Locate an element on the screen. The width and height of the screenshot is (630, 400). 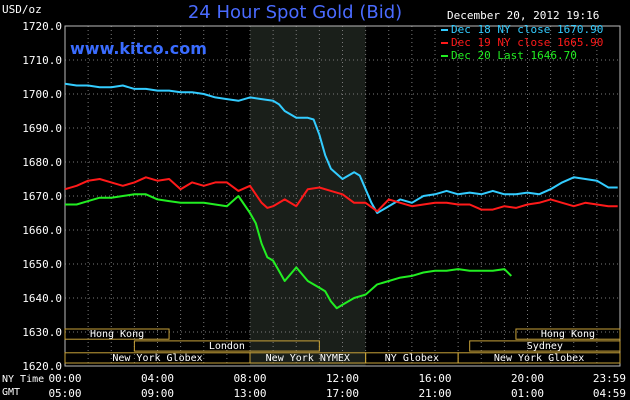
y-tick-label: 1630.0 is located at coordinates (42, 332).